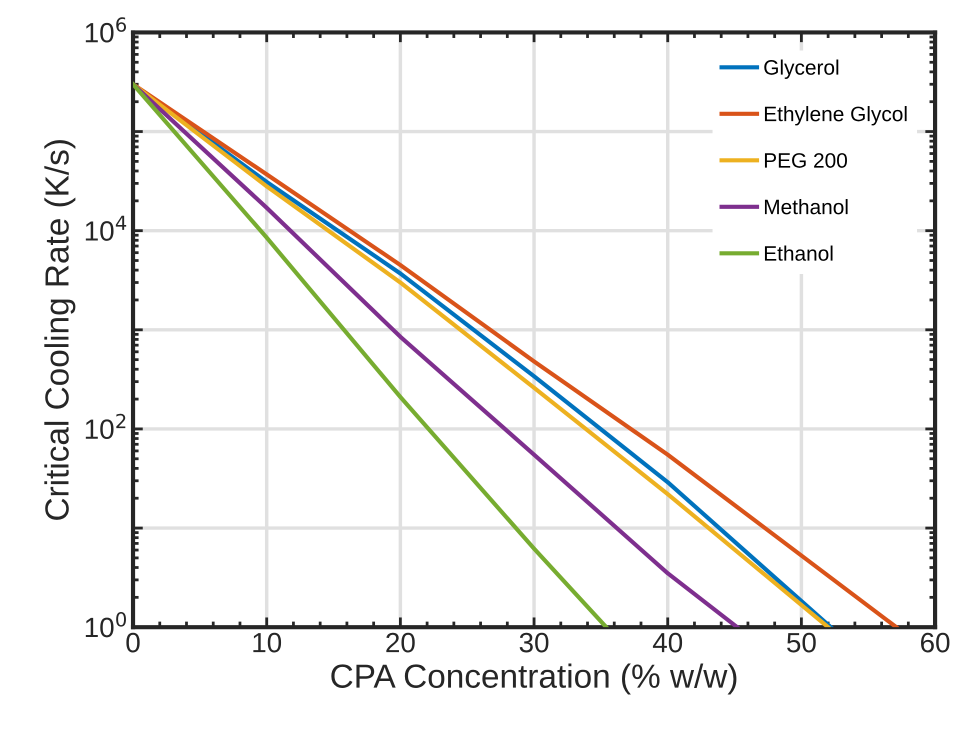 The height and width of the screenshot is (737, 971). Describe the element at coordinates (801, 642) in the screenshot. I see `x-tick-label: 50` at that location.